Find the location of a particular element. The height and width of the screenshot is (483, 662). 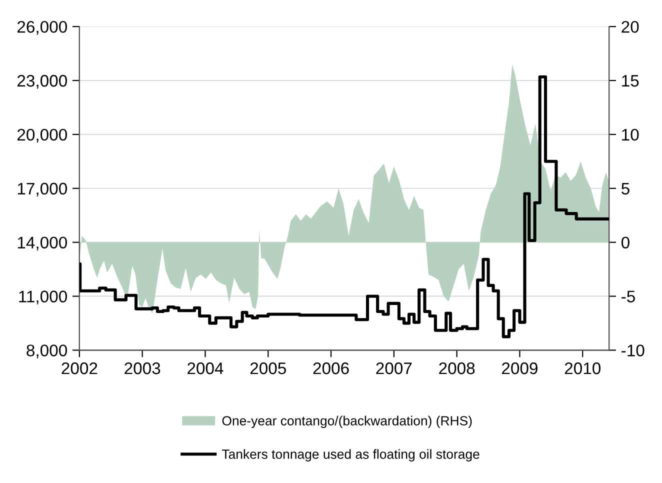

y-tick-label: 23,000 is located at coordinates (42, 81).